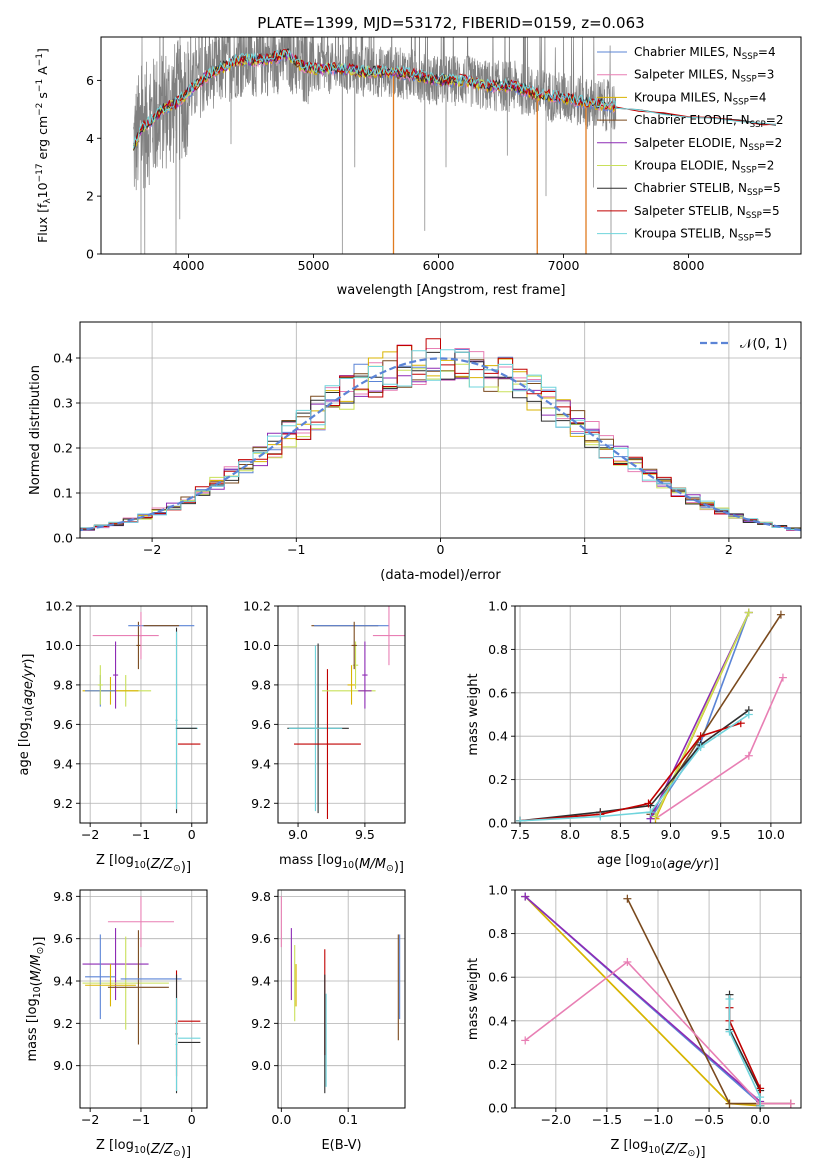 The height and width of the screenshot is (1170, 819). Describe the element at coordinates (90, 138) in the screenshot. I see `y-tick-label: 4` at that location.